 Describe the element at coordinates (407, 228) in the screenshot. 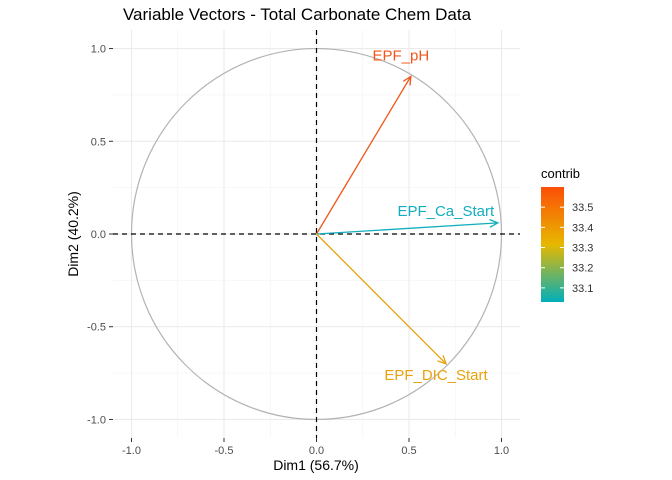

I see `vector-epf-ca-start` at that location.